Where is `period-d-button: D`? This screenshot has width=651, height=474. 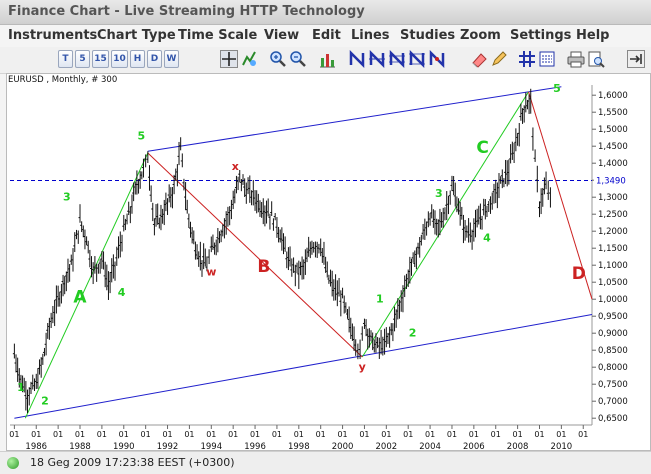 period-d-button: D is located at coordinates (154, 59).